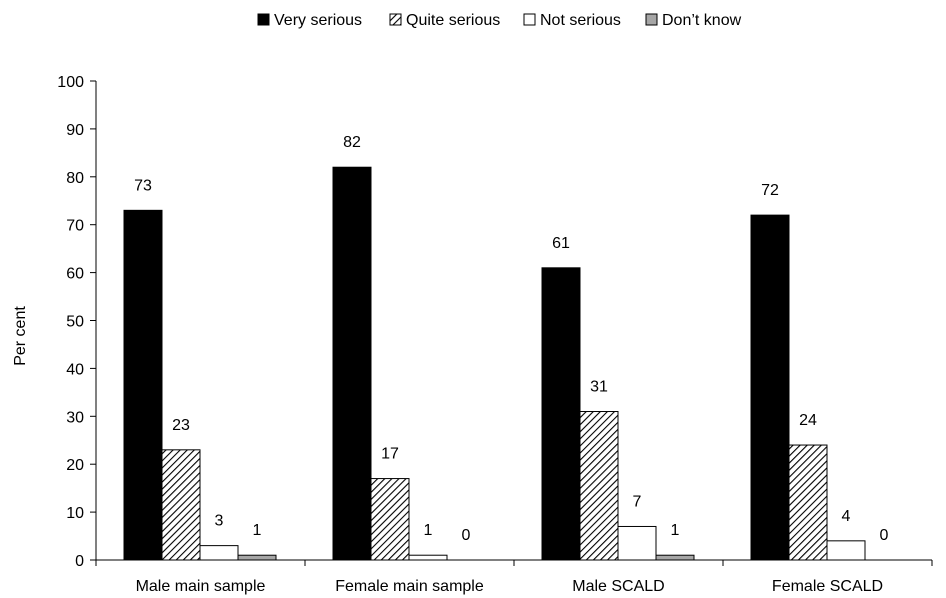  I want to click on data-label: 3, so click(219, 521).